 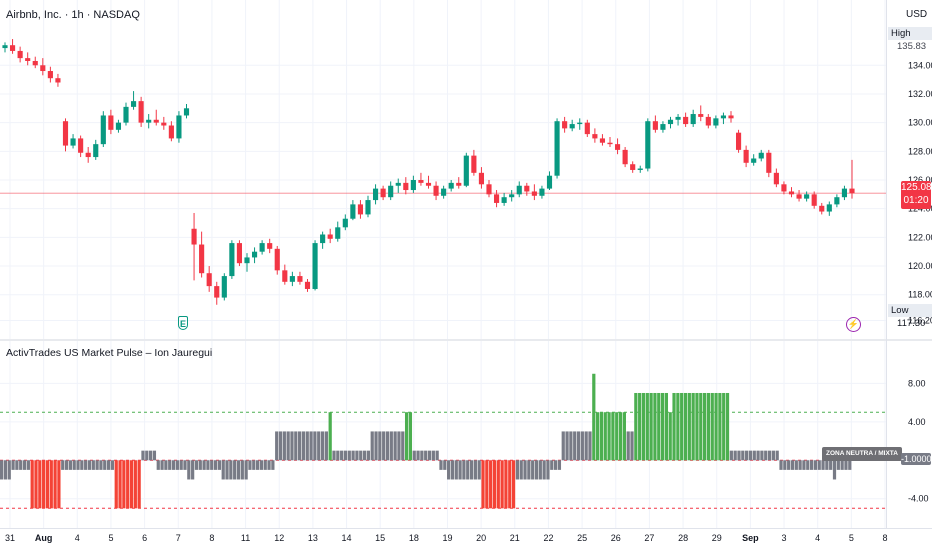 I want to click on indicator-value-badge: -1.0000, so click(x=916, y=459).